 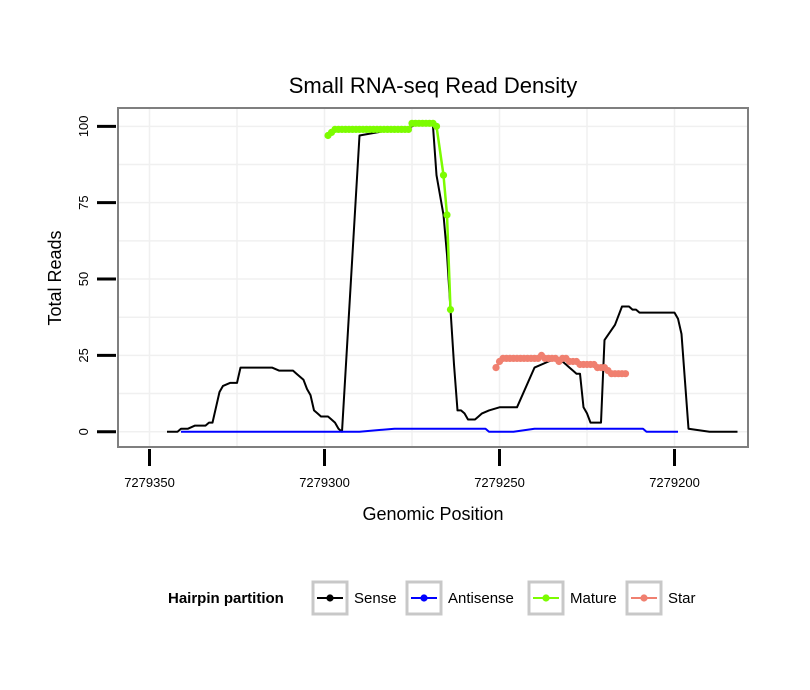 I want to click on legend-label: Antisense, so click(x=481, y=598).